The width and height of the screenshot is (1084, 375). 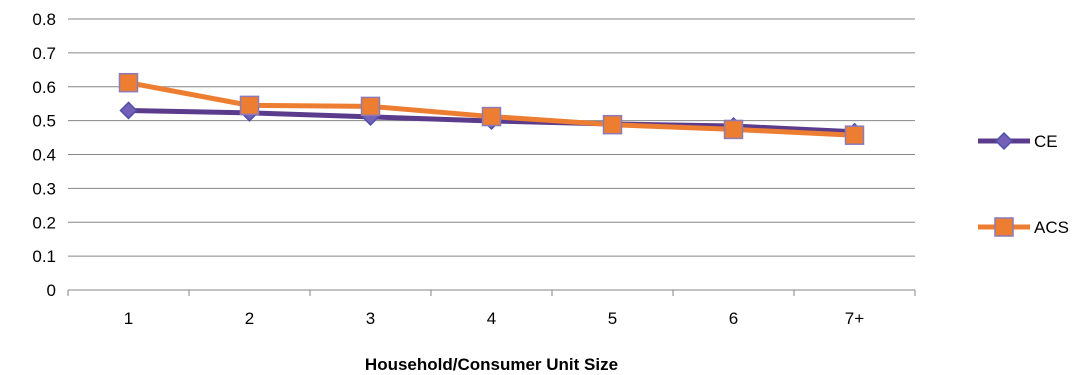 I want to click on y-tick-label: 0.2, so click(x=44, y=222).